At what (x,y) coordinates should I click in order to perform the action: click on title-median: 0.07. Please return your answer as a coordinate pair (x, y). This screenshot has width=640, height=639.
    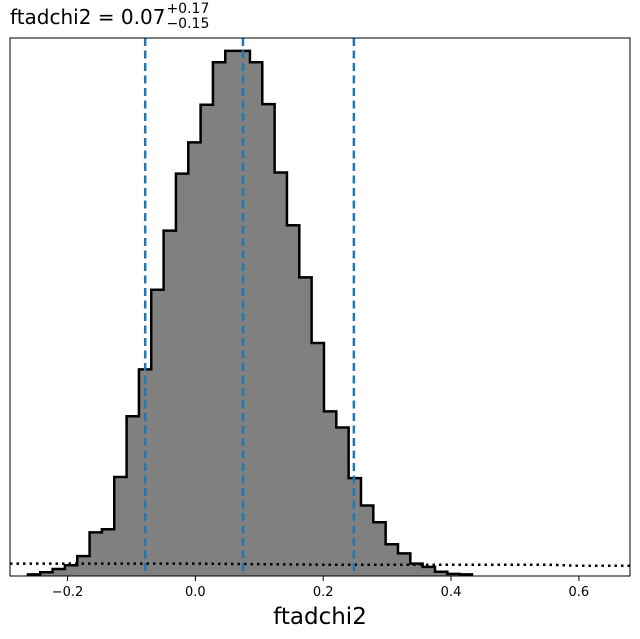
    Looking at the image, I should click on (143, 17).